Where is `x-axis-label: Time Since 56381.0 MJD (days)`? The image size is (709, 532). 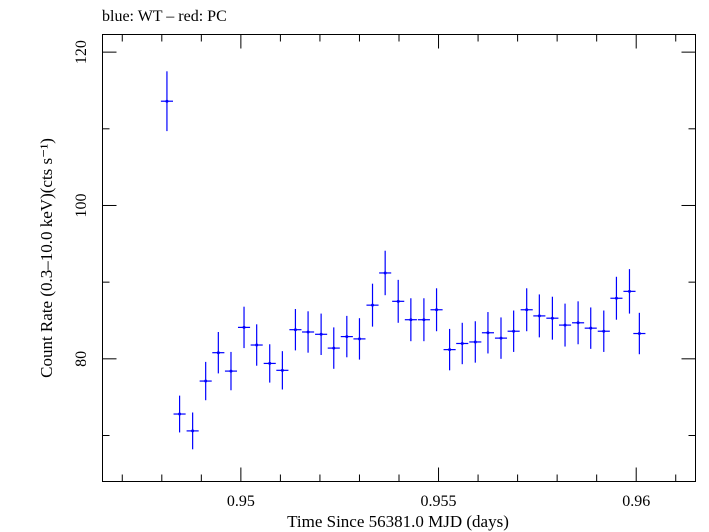 x-axis-label: Time Since 56381.0 MJD (days) is located at coordinates (398, 521).